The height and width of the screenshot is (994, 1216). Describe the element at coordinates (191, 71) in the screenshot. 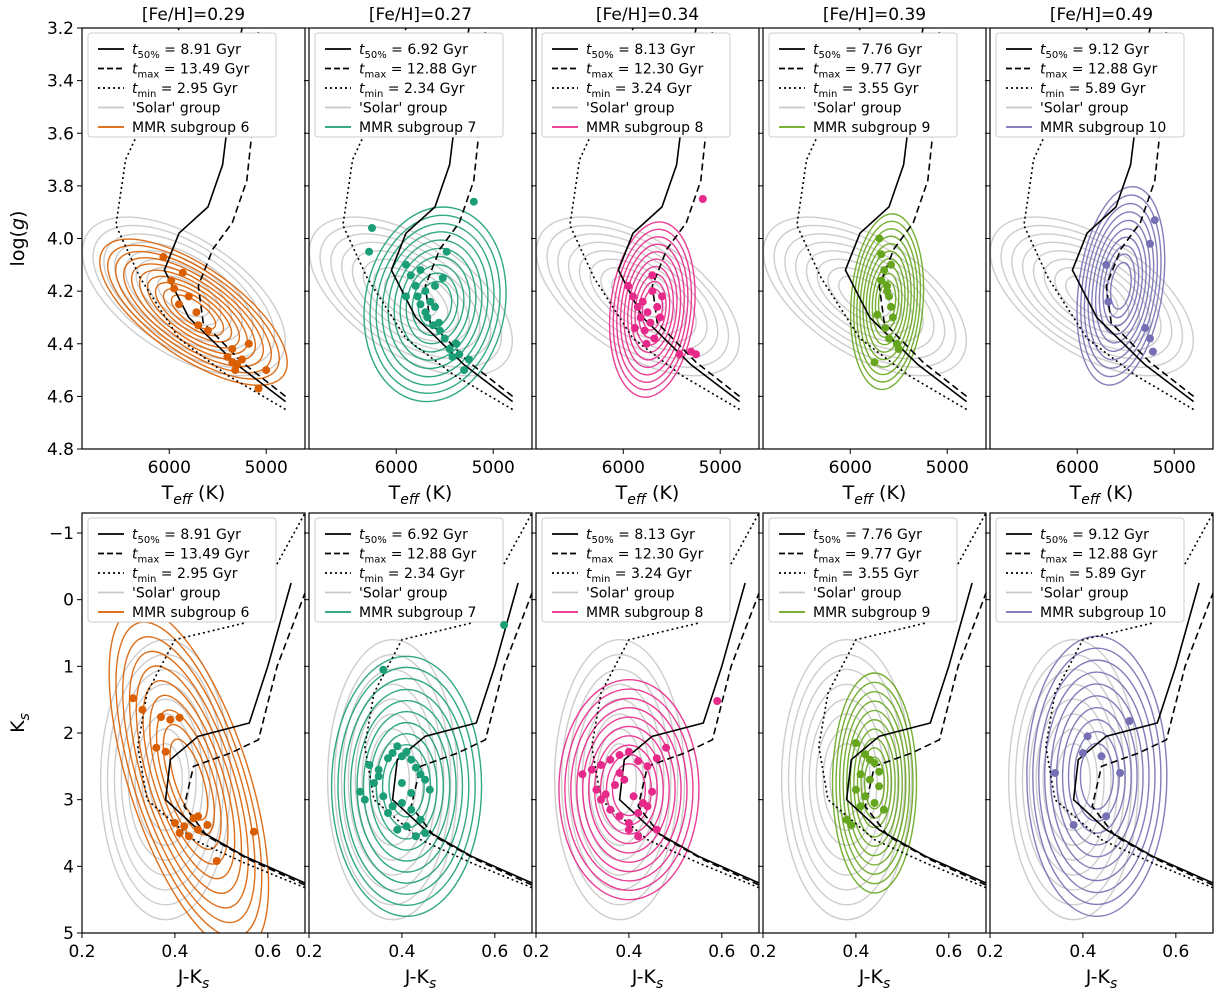

I see `legend-label: tmax = 13.49 Gyr` at that location.